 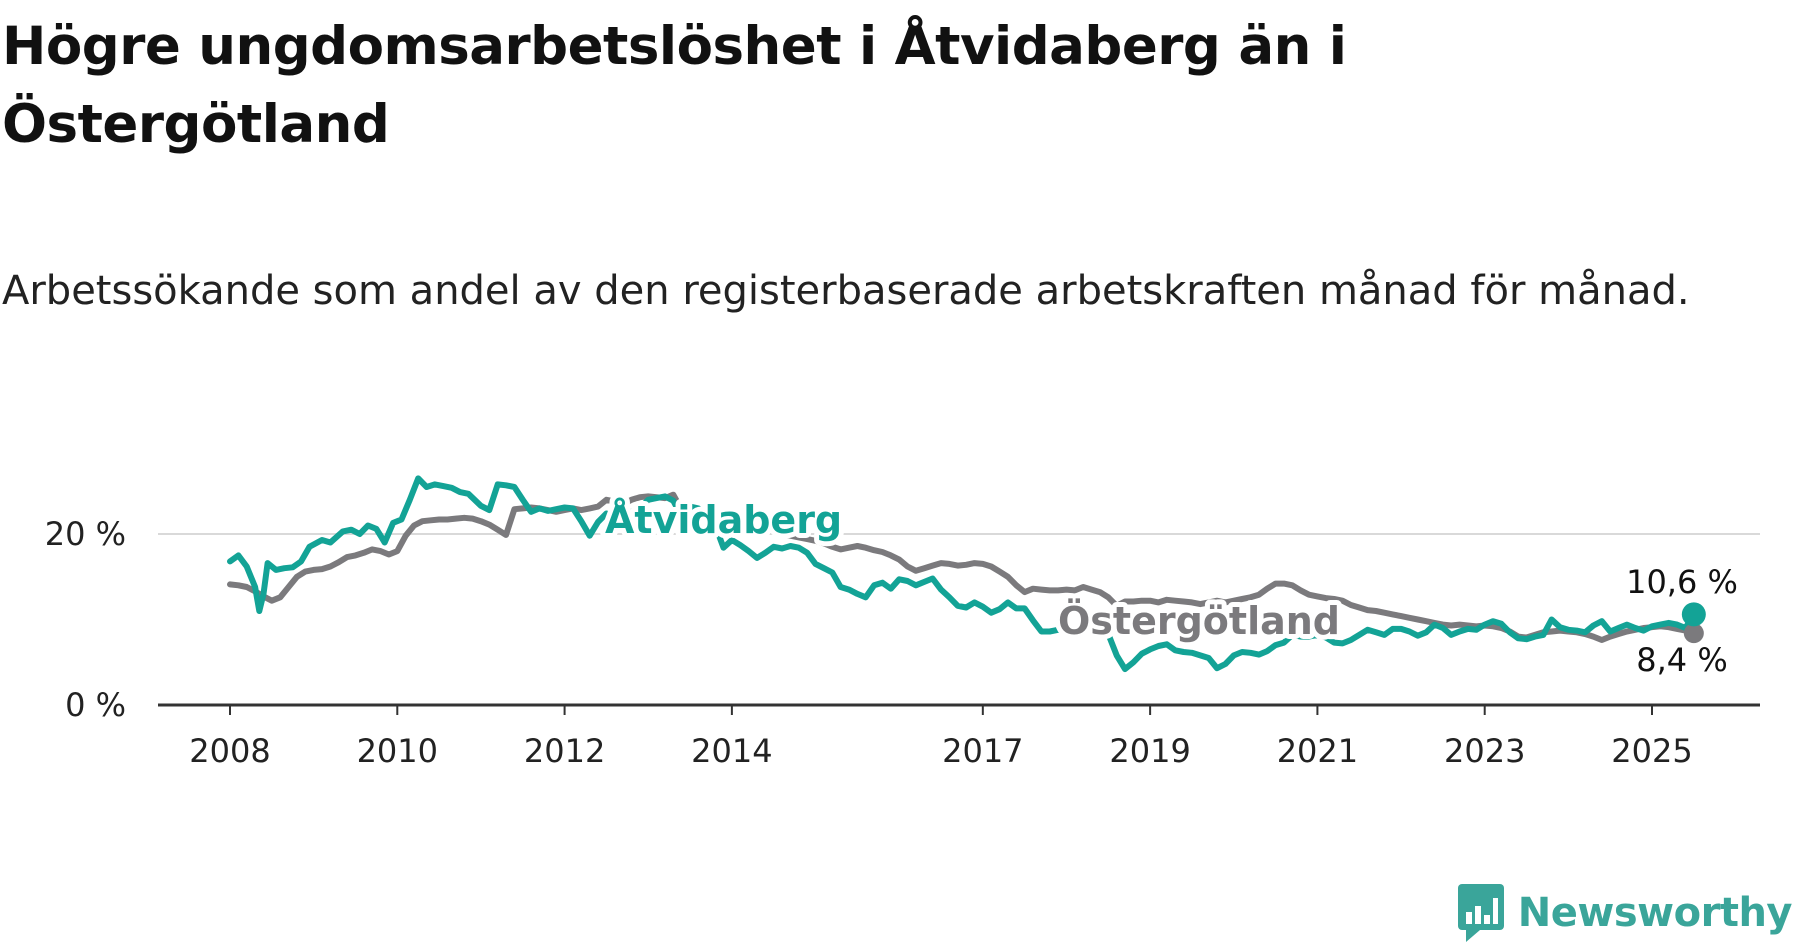 I want to click on x-tick-label: 2008, so click(x=229, y=751).